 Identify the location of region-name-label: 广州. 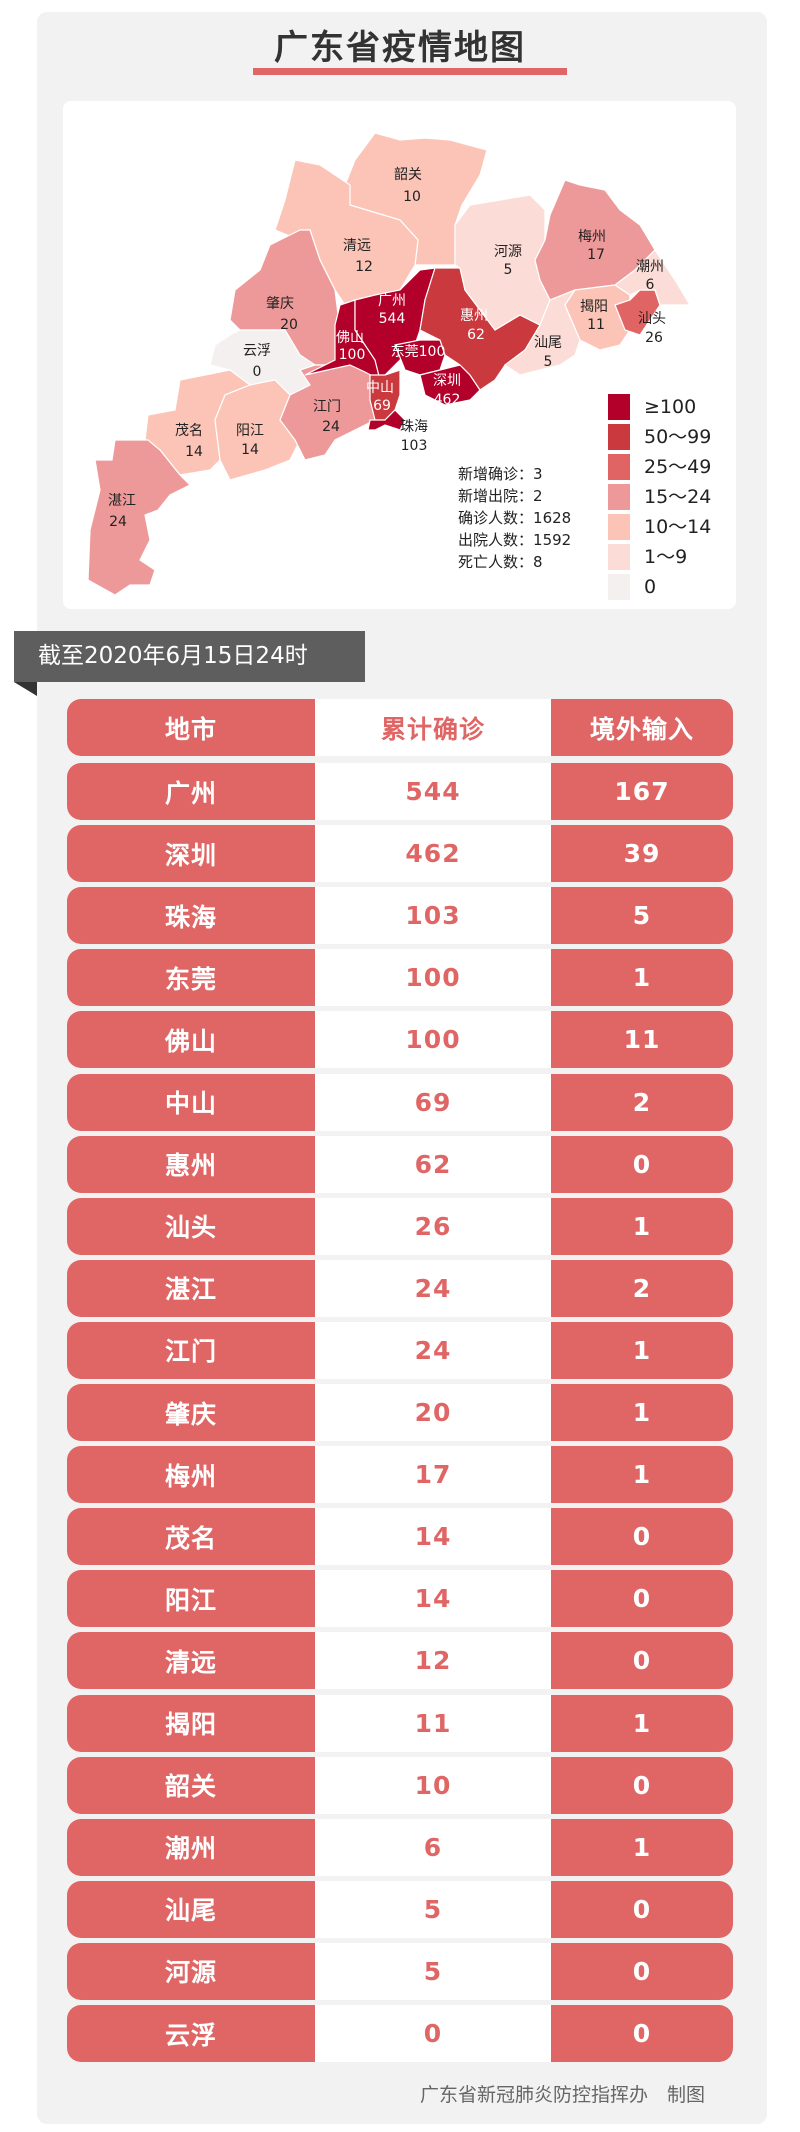
(392, 301).